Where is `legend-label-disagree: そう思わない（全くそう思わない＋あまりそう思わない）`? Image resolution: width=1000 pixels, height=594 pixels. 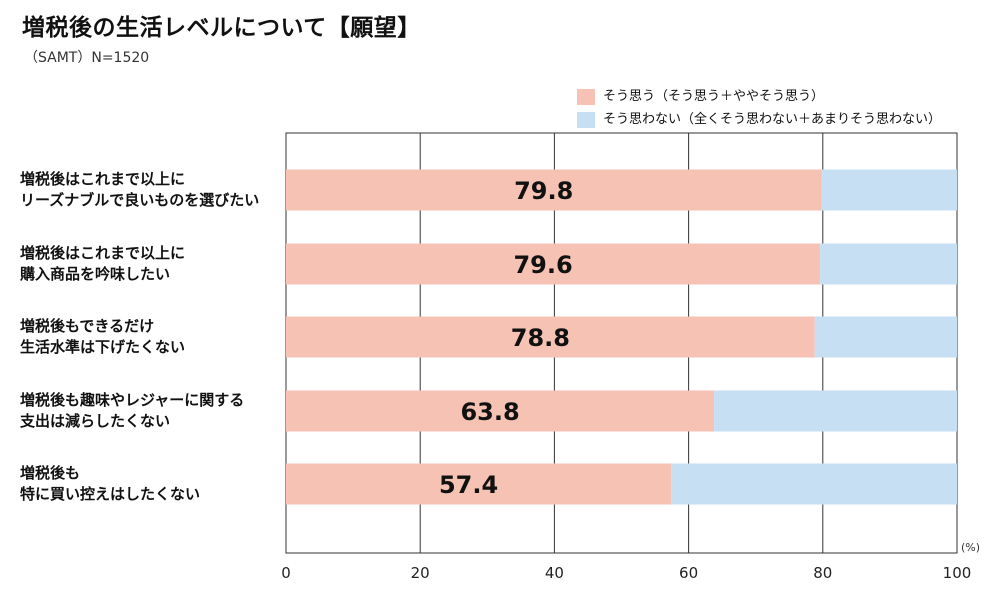 legend-label-disagree: そう思わない（全くそう思わない＋あまりそう思わない） is located at coordinates (772, 119).